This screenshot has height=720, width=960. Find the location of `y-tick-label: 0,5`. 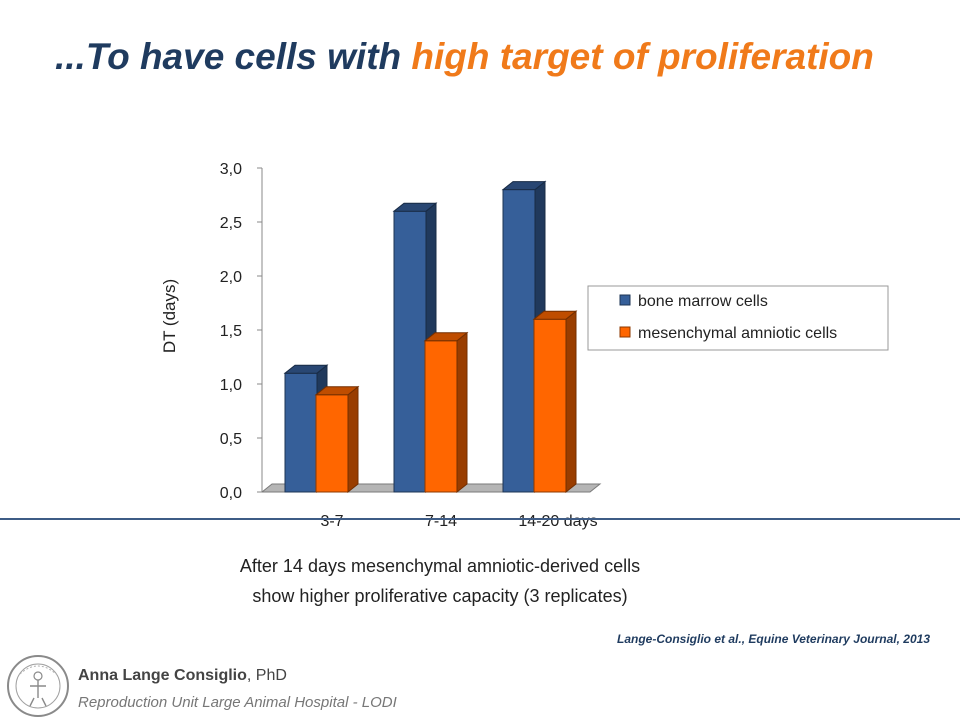

y-tick-label: 0,5 is located at coordinates (231, 439).